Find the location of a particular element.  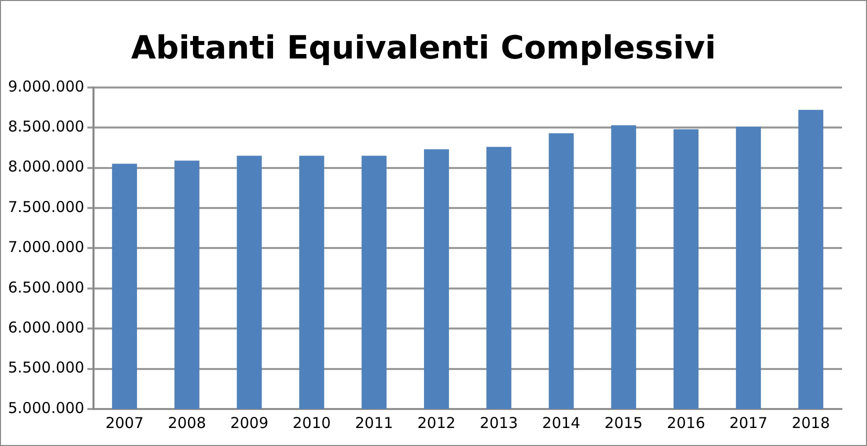

x-tick-label: 2012 is located at coordinates (436, 423).